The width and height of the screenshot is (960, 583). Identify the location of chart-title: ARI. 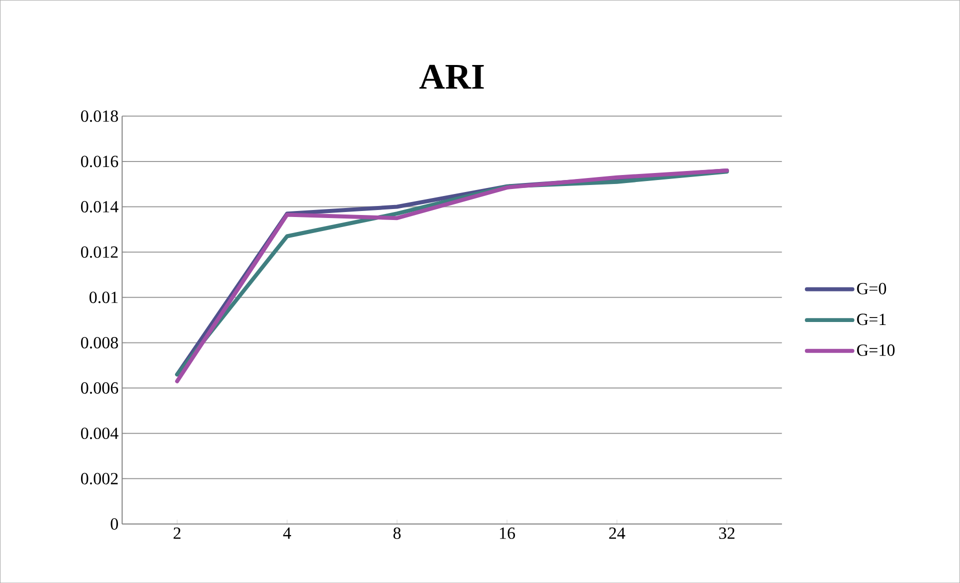
(451, 76).